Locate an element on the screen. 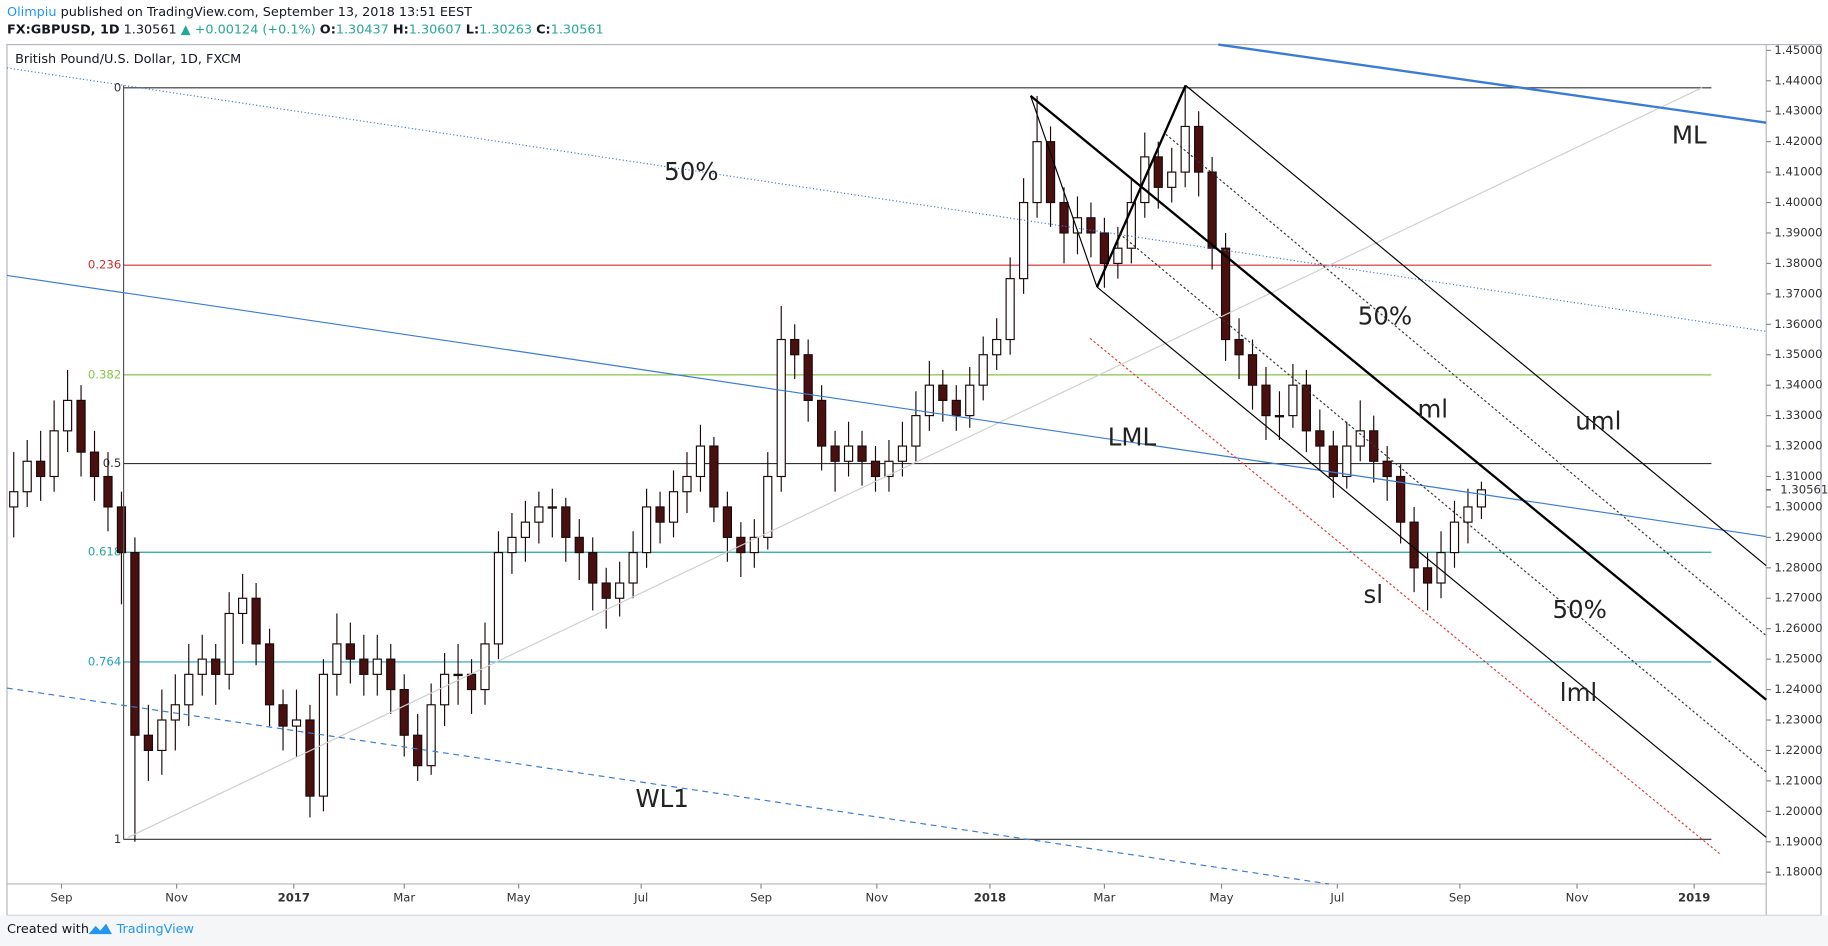 The image size is (1828, 946). annotation: WL1 is located at coordinates (661, 798).